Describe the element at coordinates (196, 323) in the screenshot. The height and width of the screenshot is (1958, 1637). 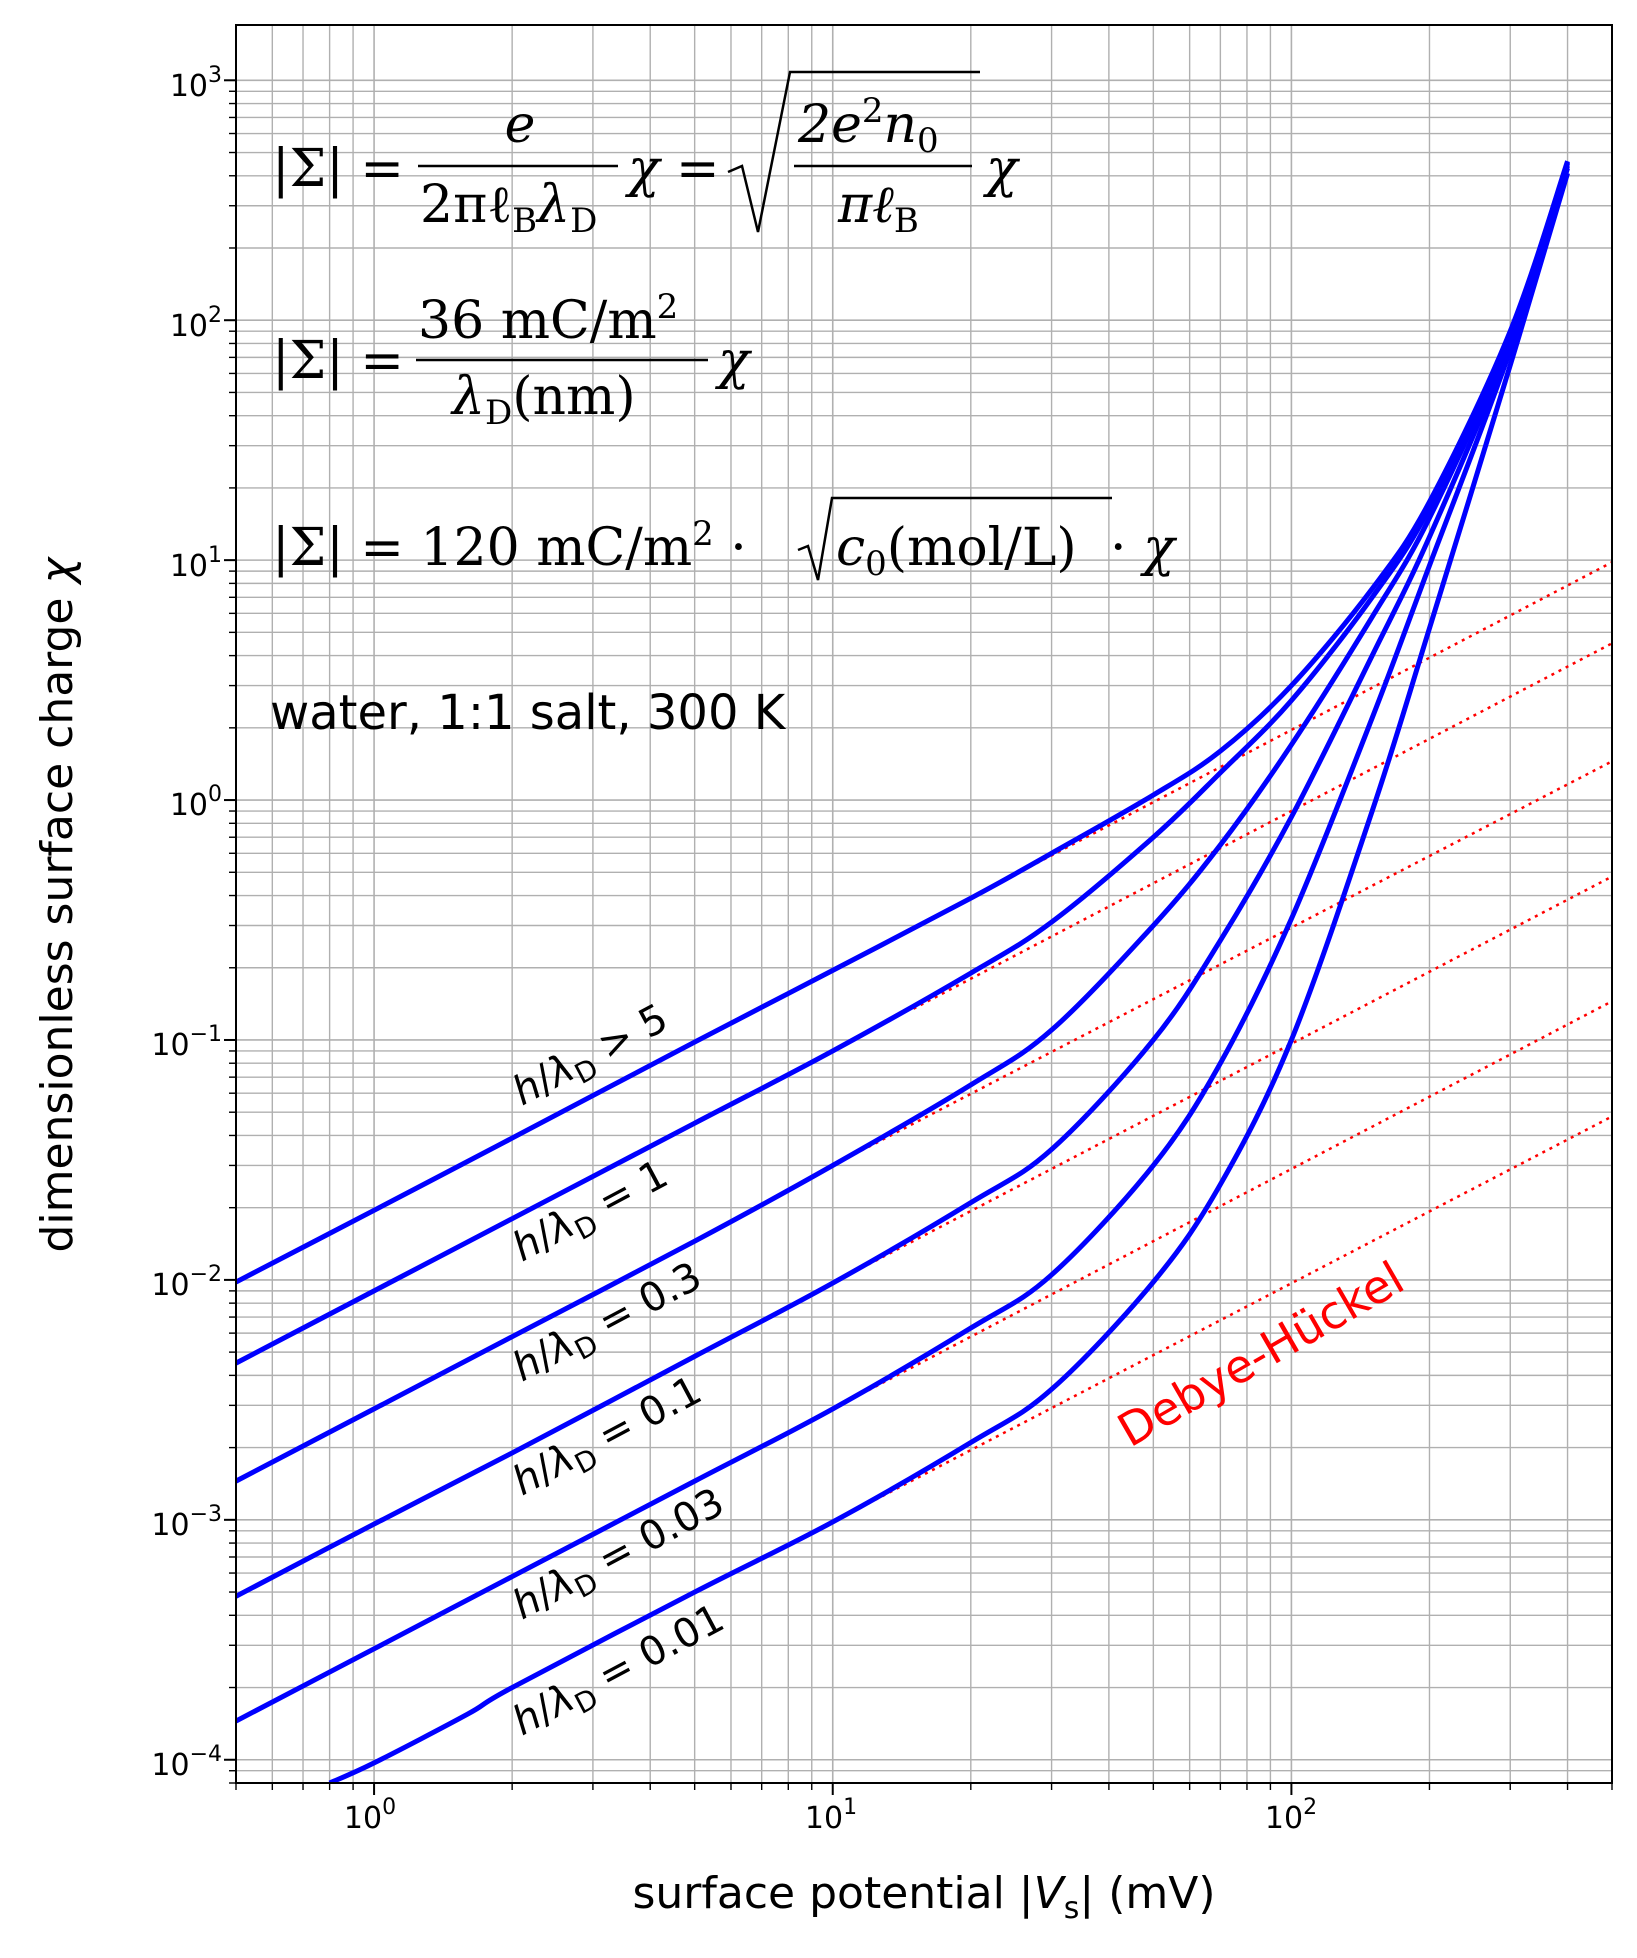
I see `y-tick-label-1e2: 10²` at that location.